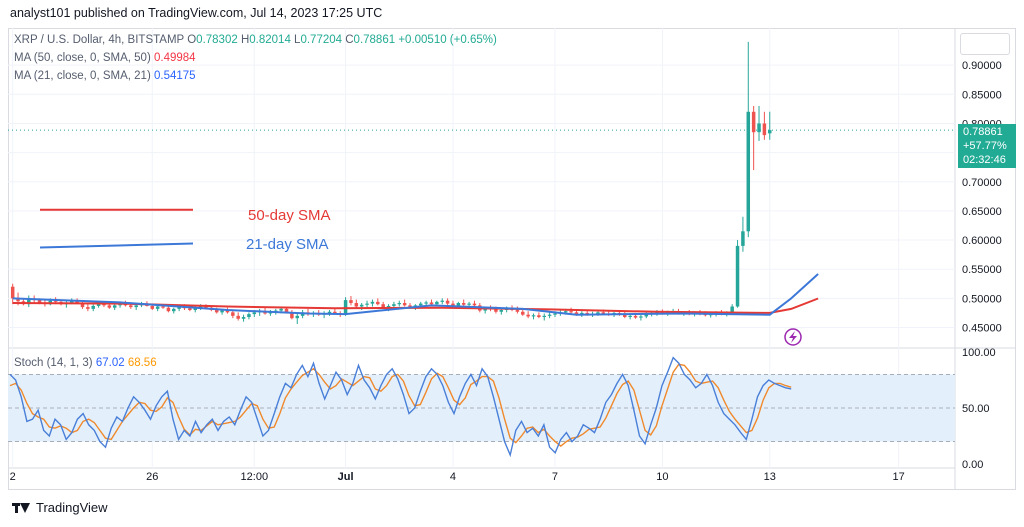 This screenshot has height=527, width=1024. What do you see at coordinates (770, 477) in the screenshot?
I see `time-tick-label: 13` at bounding box center [770, 477].